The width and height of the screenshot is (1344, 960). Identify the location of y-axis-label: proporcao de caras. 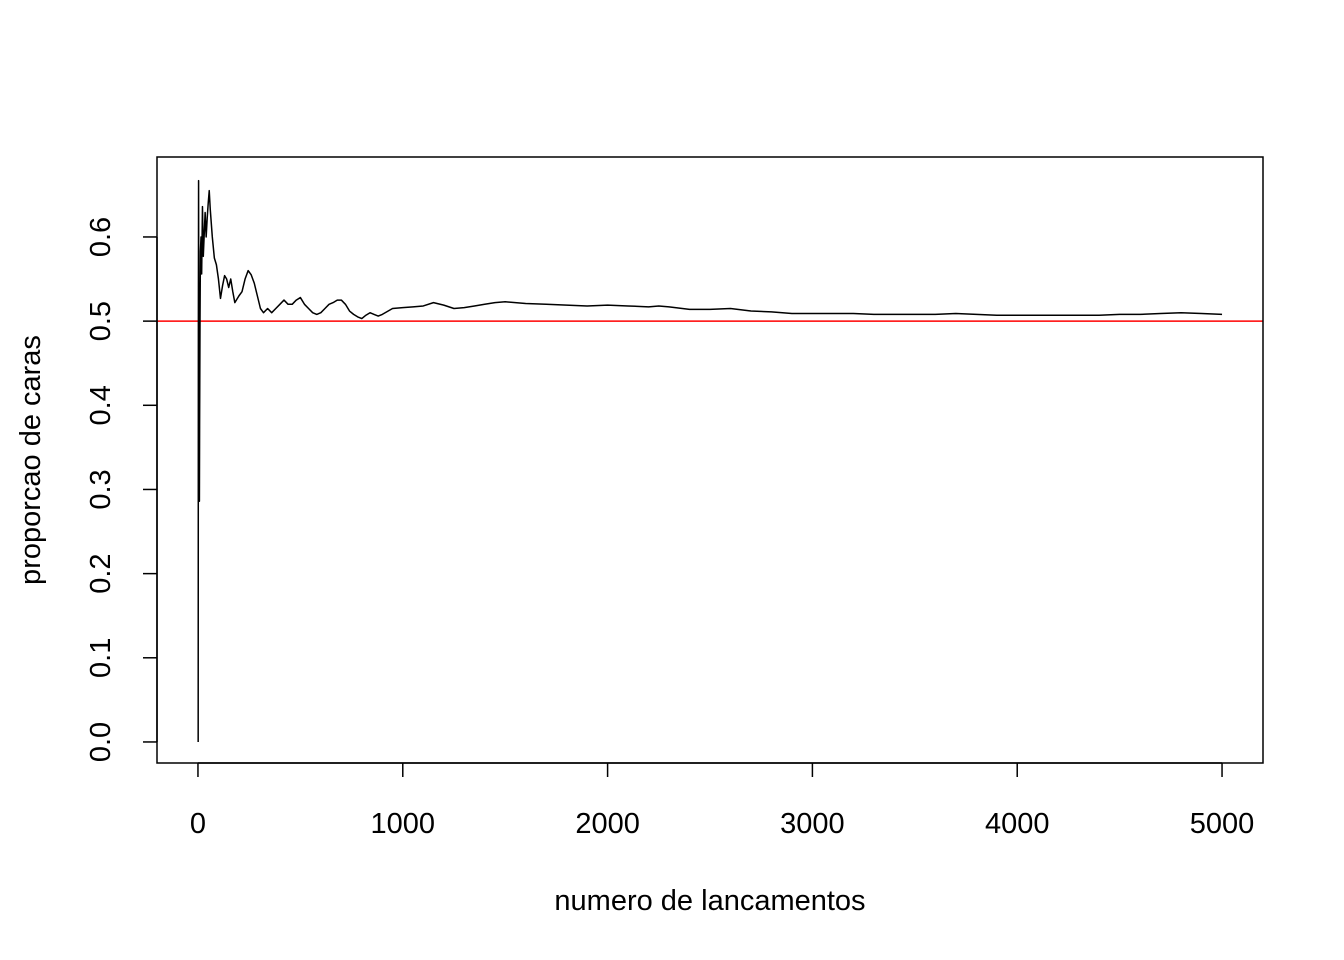
(31, 460).